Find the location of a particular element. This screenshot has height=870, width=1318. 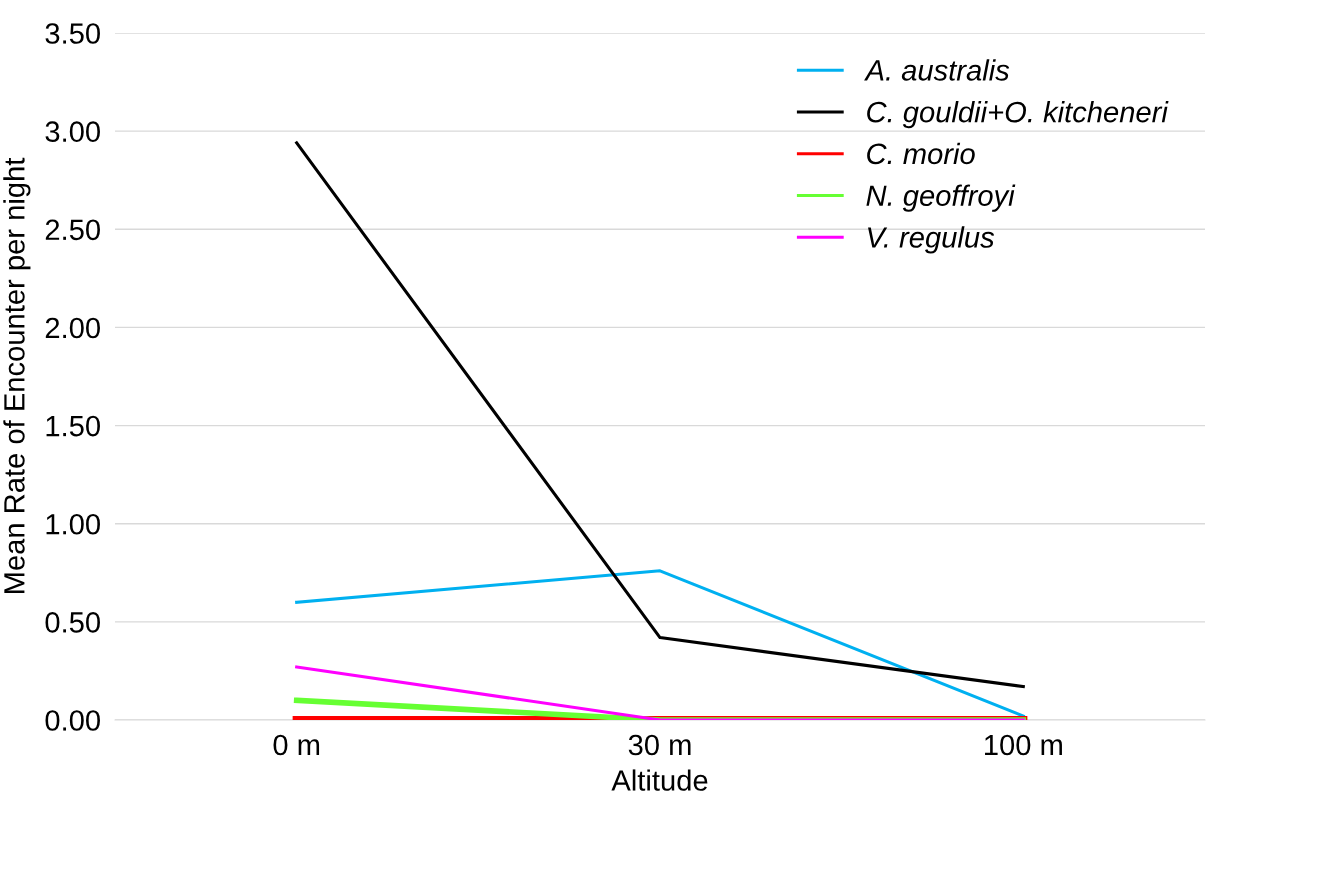

y-tick-label: 2.50 is located at coordinates (72, 230).